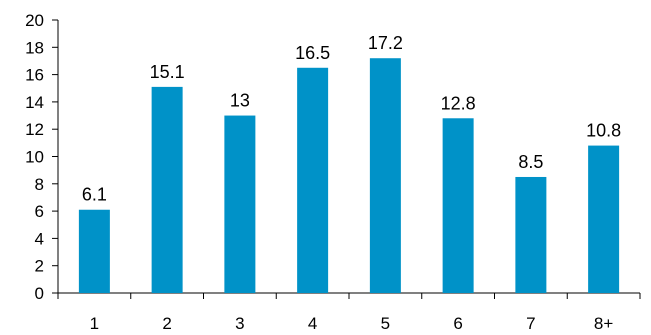 This screenshot has width=651, height=335. What do you see at coordinates (94, 323) in the screenshot?
I see `x-tick-label: 1` at bounding box center [94, 323].